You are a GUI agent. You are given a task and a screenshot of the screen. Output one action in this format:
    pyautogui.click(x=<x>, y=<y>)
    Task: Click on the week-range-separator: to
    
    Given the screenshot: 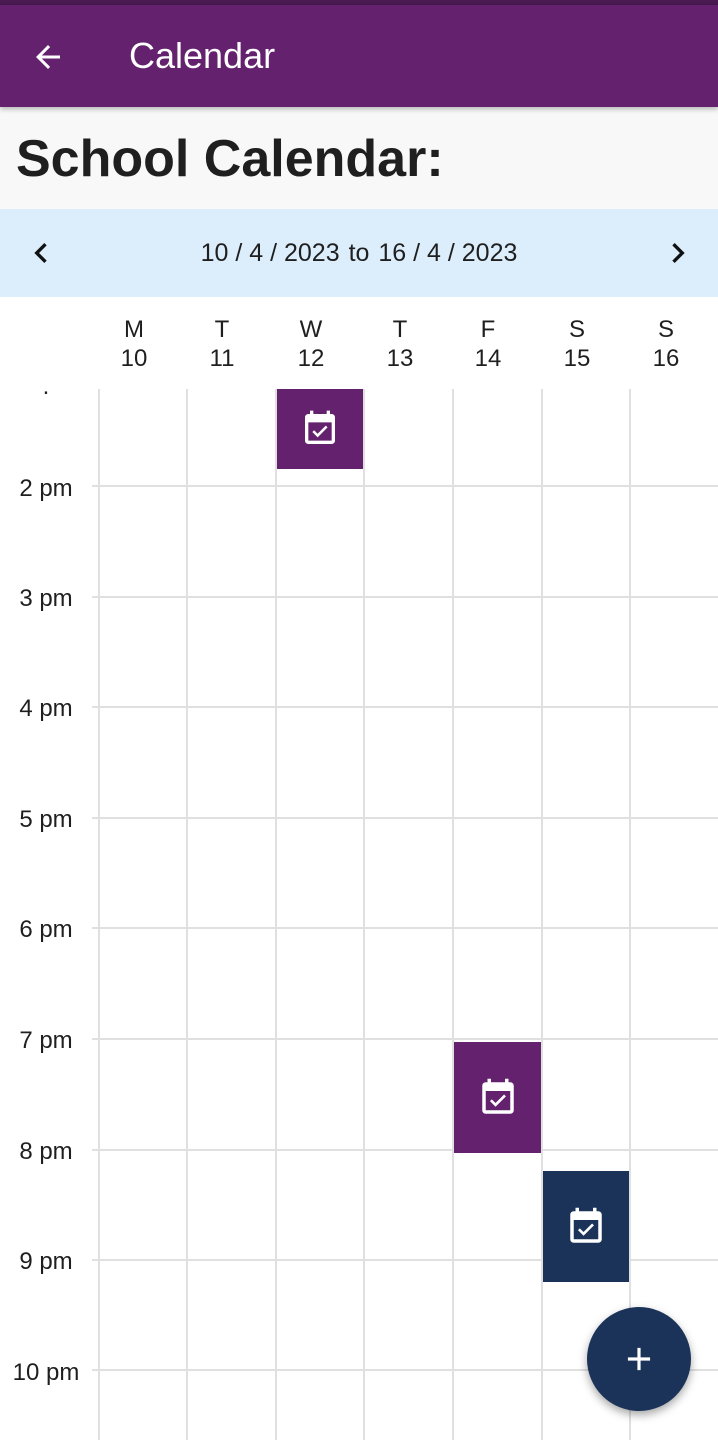 What is the action you would take?
    pyautogui.click(x=359, y=253)
    